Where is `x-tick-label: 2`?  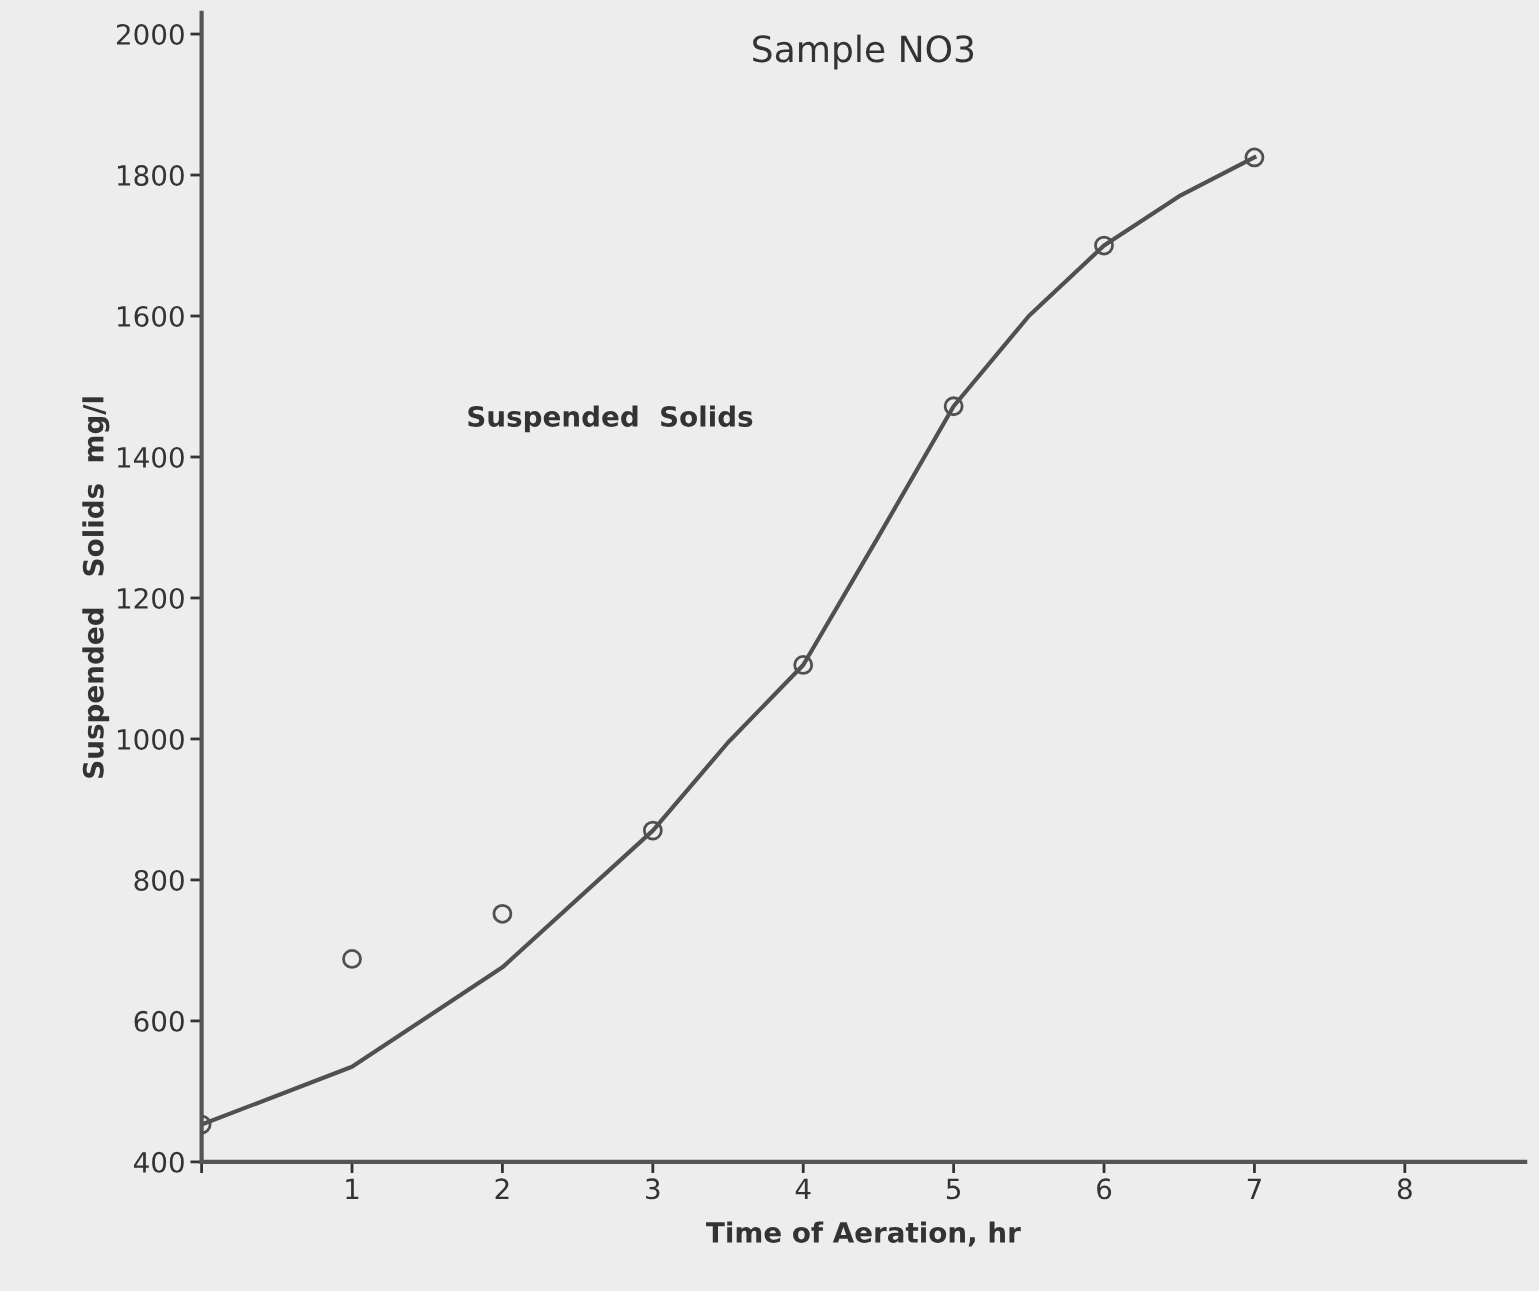 x-tick-label: 2 is located at coordinates (502, 1188).